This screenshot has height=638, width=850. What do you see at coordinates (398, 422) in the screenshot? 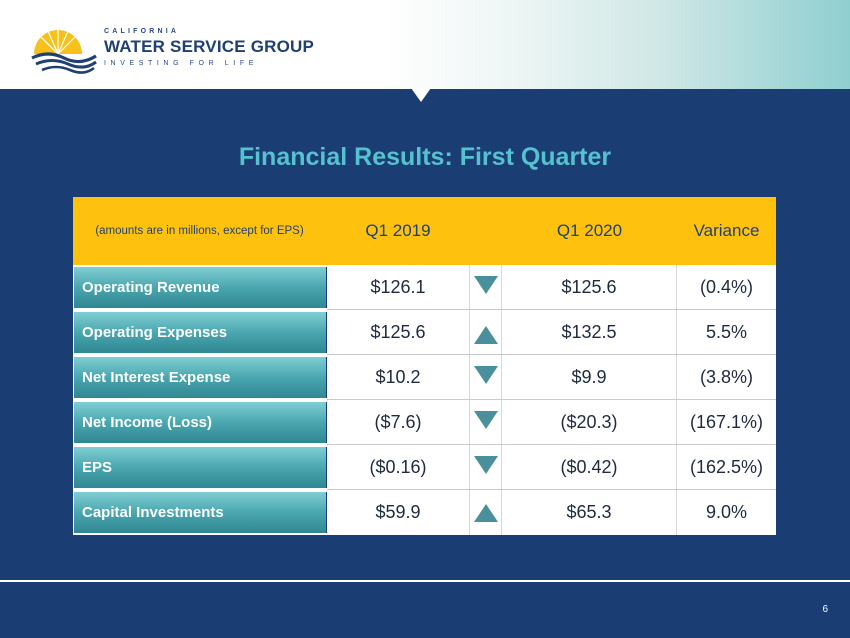
I see `q1-2019-value: ($7.6)` at bounding box center [398, 422].